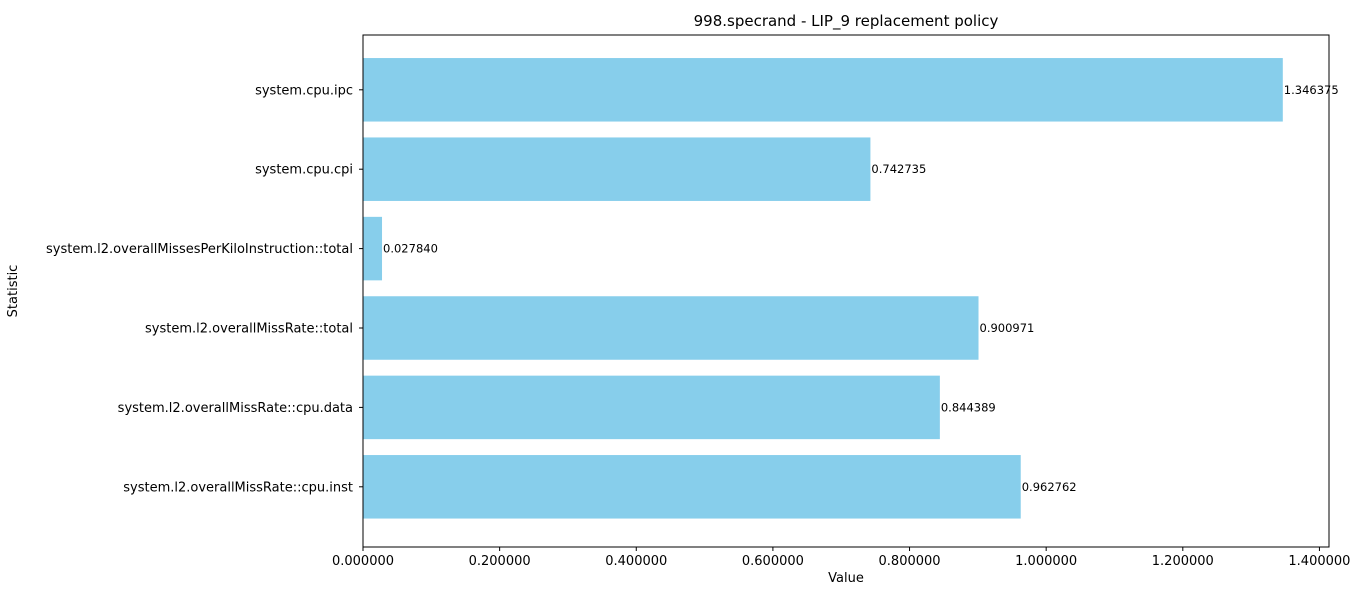  I want to click on bar-value-label: 0.742735, so click(898, 169).